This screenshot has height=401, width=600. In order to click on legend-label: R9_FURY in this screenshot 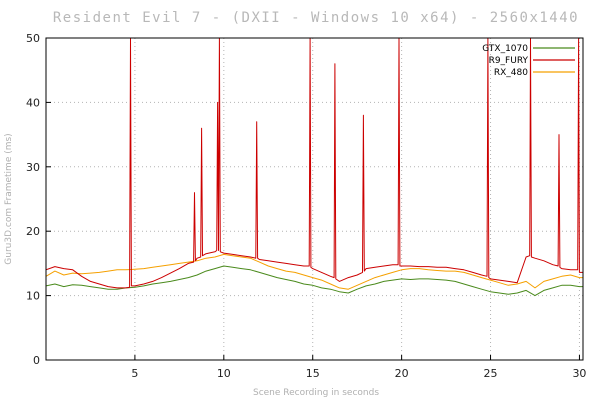, I will do `click(509, 61)`.